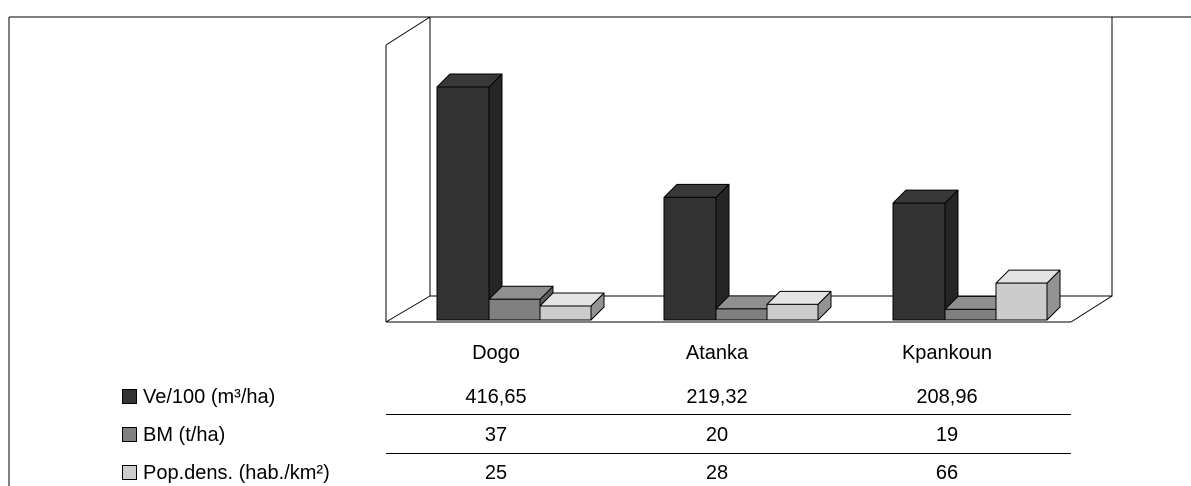 Image resolution: width=1191 pixels, height=486 pixels. I want to click on legend-row-ve: Ve/100 (m³/ha), so click(198, 397).